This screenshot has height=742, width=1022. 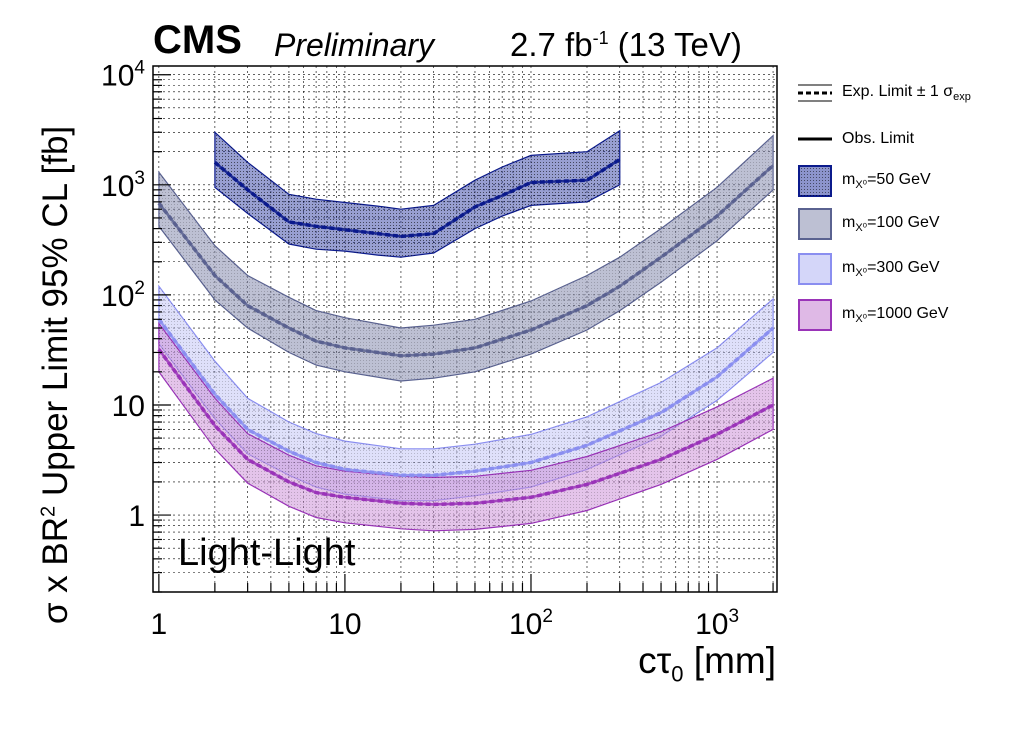 I want to click on lumi-exponent: -1, so click(x=600, y=38).